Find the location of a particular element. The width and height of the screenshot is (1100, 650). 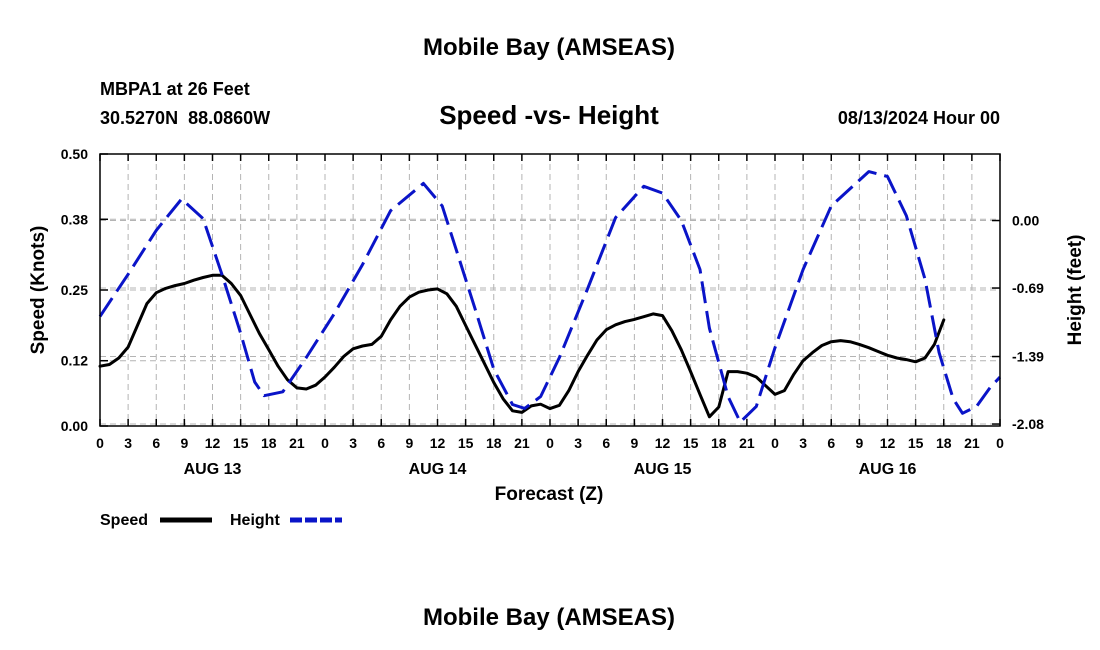

x-axis-title: Forecast (Z) is located at coordinates (549, 494).